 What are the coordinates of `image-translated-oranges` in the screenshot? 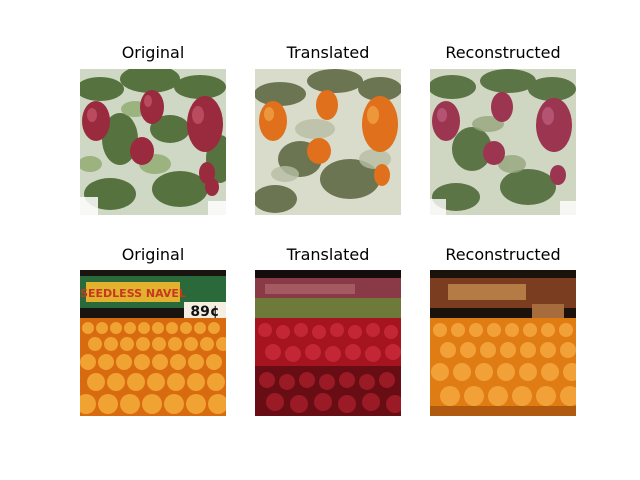 It's located at (328, 142).